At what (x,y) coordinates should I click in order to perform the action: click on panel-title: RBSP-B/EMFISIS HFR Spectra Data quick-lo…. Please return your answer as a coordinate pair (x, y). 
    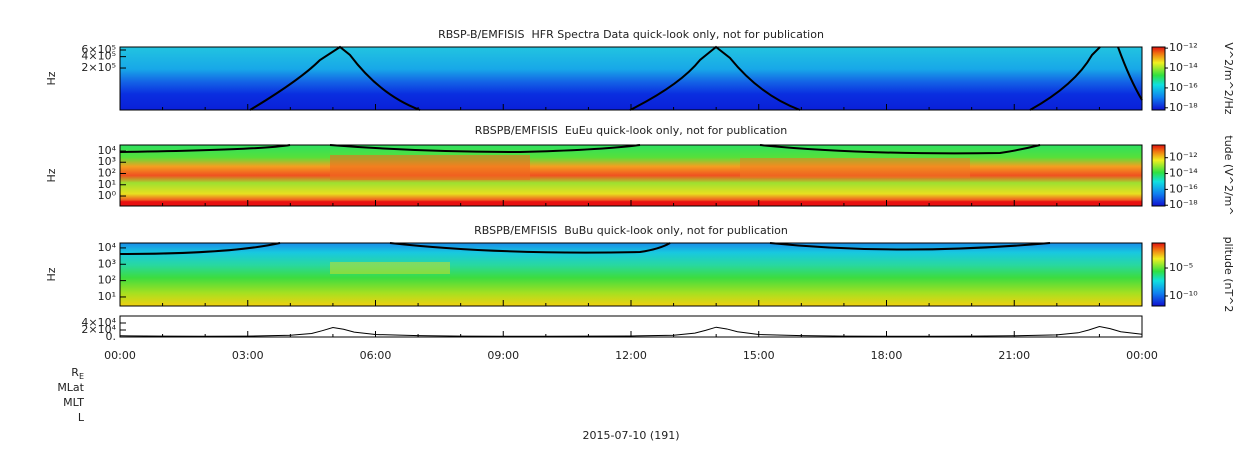
    Looking at the image, I should click on (631, 34).